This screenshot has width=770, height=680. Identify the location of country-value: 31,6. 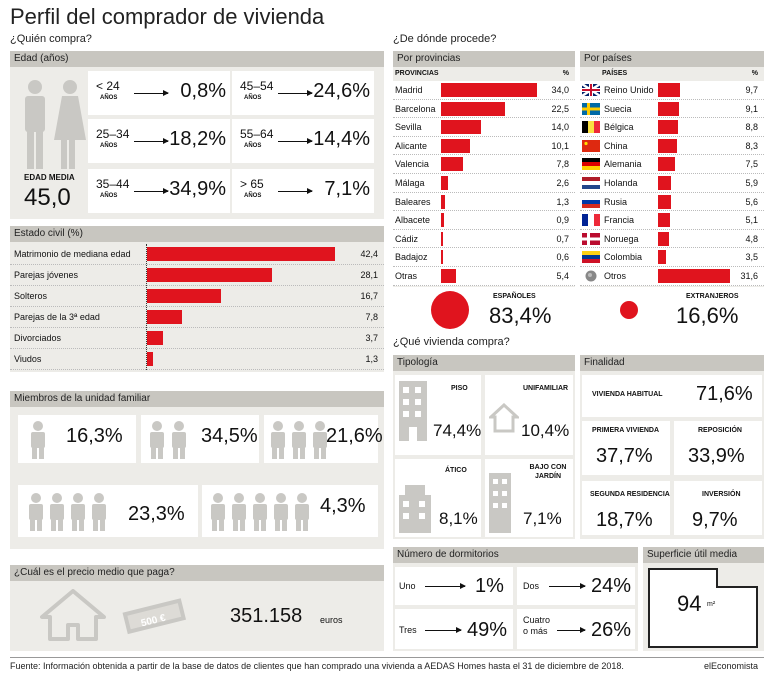
(749, 276).